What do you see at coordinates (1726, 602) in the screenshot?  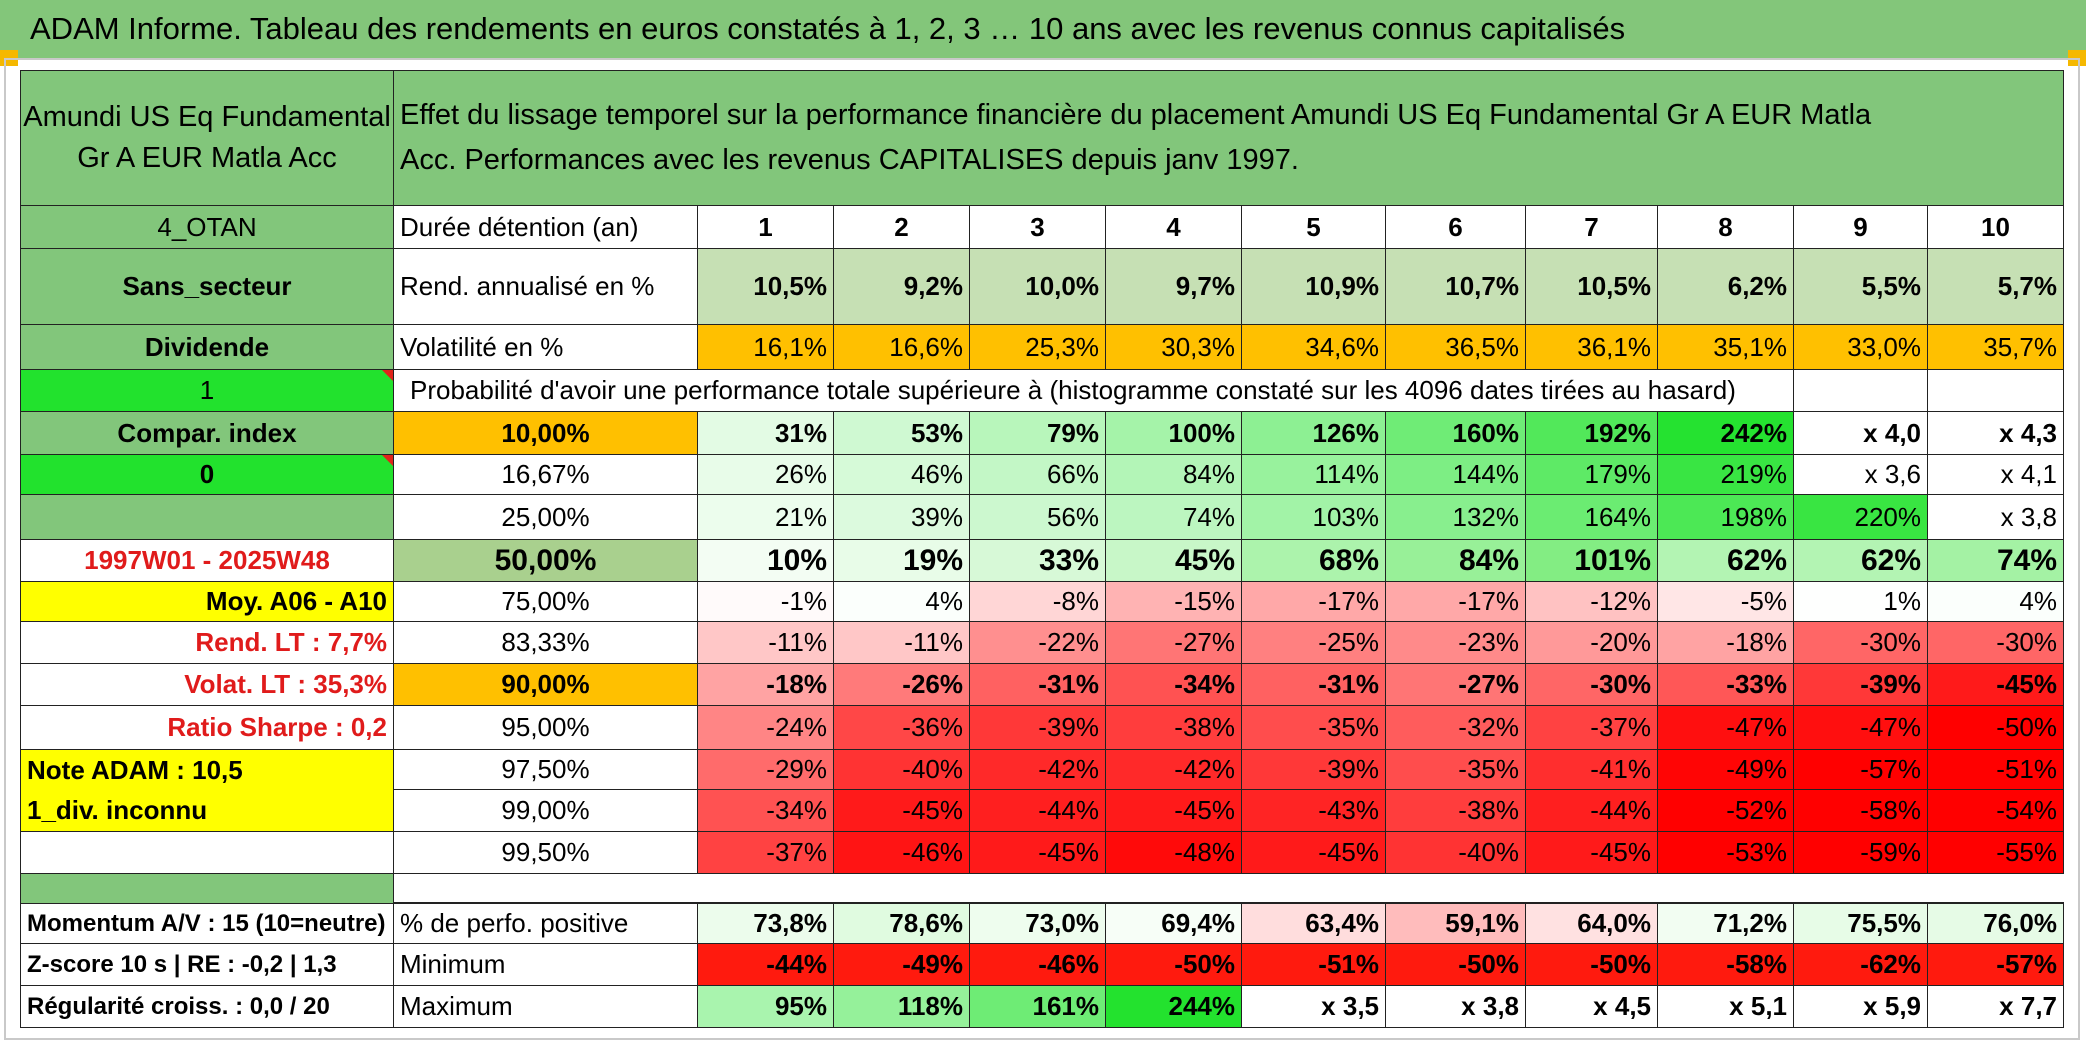 I see `percentile-cell: -5%` at bounding box center [1726, 602].